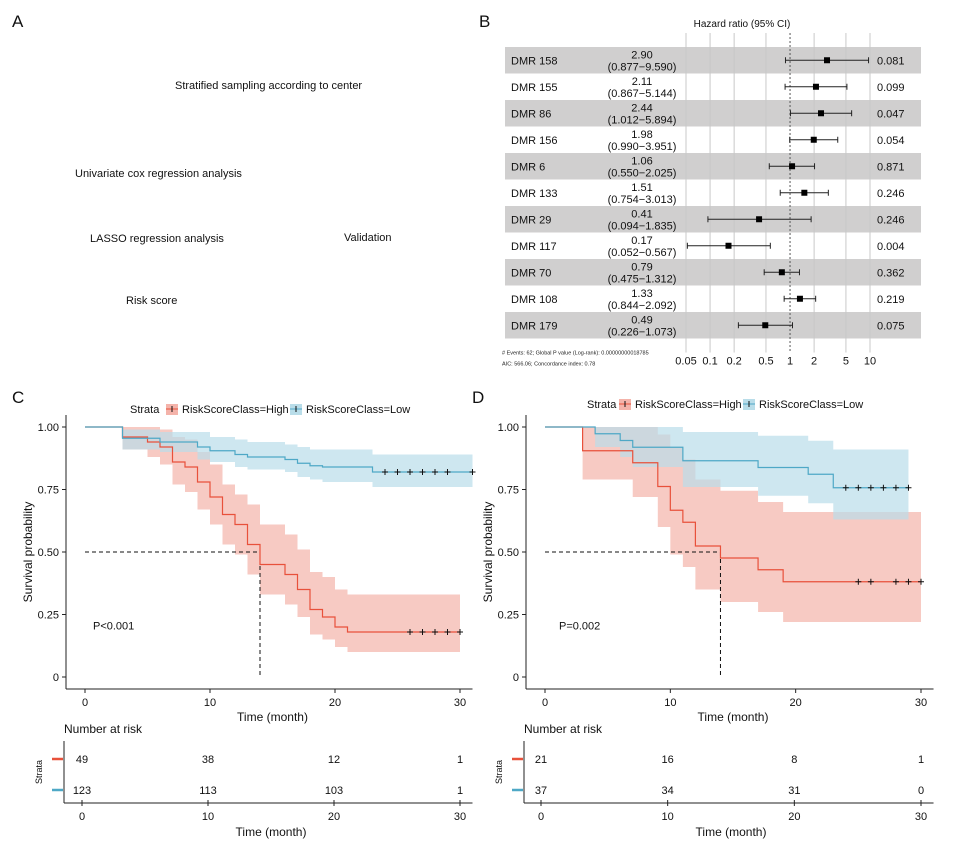  What do you see at coordinates (790, 362) in the screenshot?
I see `forest-xtick-label: 1` at bounding box center [790, 362].